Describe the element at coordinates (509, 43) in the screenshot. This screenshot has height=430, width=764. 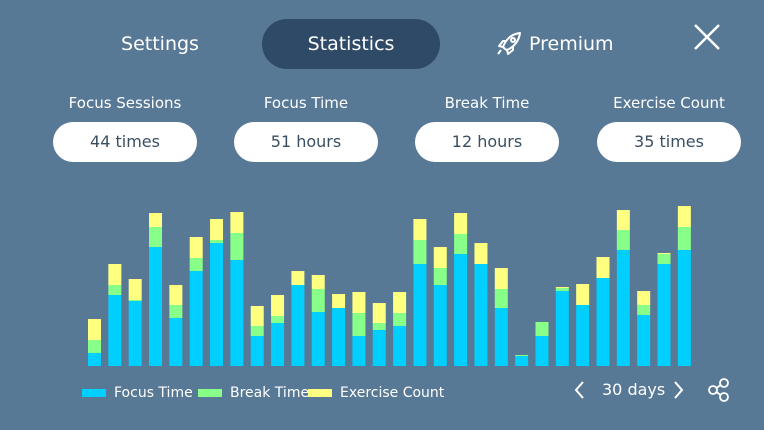
I see `rocket-icon` at that location.